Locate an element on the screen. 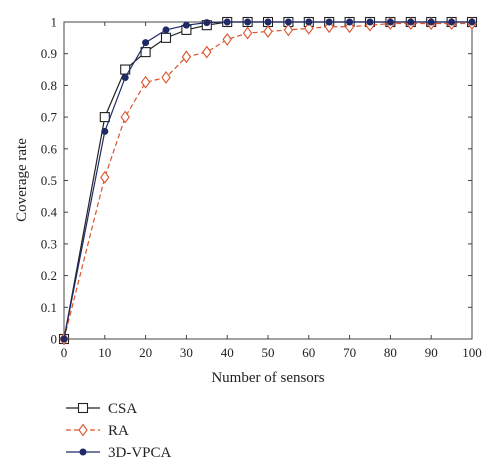 This screenshot has height=473, width=500. y-axis-title: Coverage rate is located at coordinates (22, 180).